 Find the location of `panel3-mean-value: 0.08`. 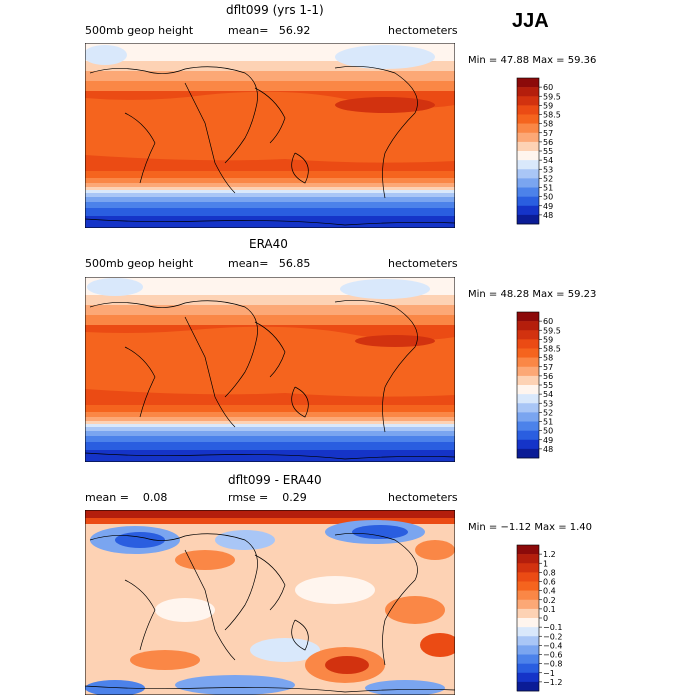

panel3-mean-value: 0.08 is located at coordinates (155, 497).